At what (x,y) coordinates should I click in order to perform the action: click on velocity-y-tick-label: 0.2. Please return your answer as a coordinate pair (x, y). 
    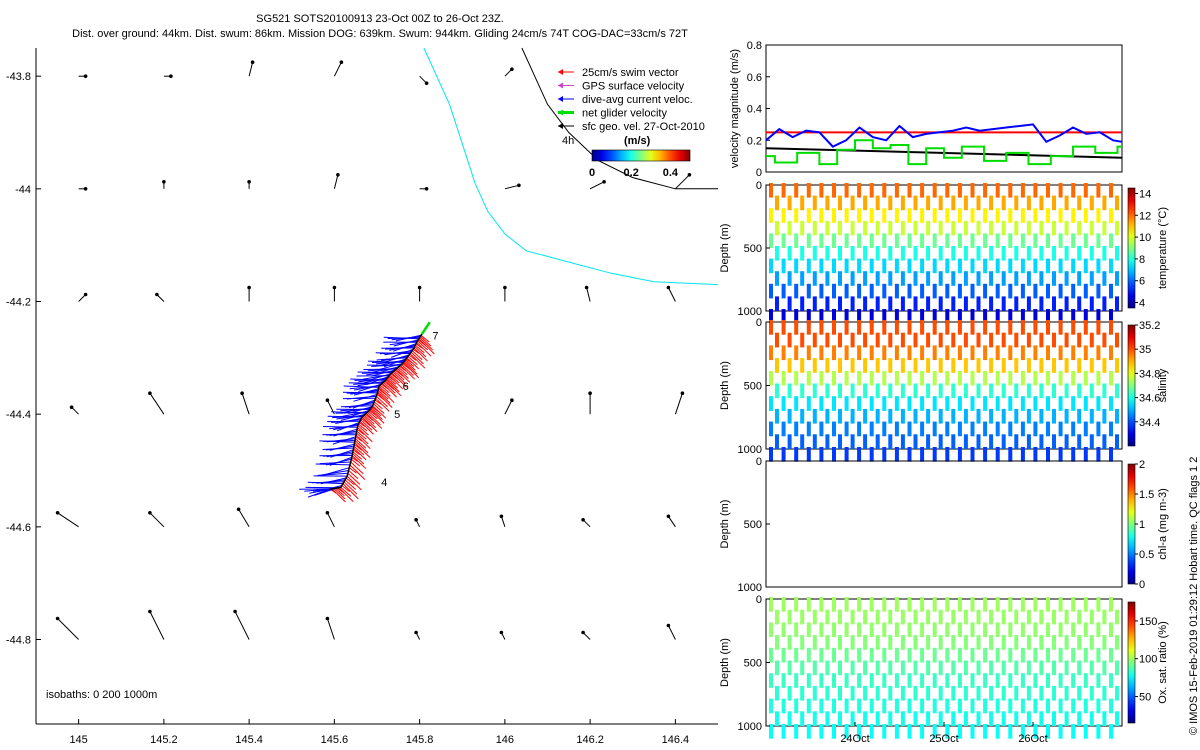
    Looking at the image, I should click on (754, 141).